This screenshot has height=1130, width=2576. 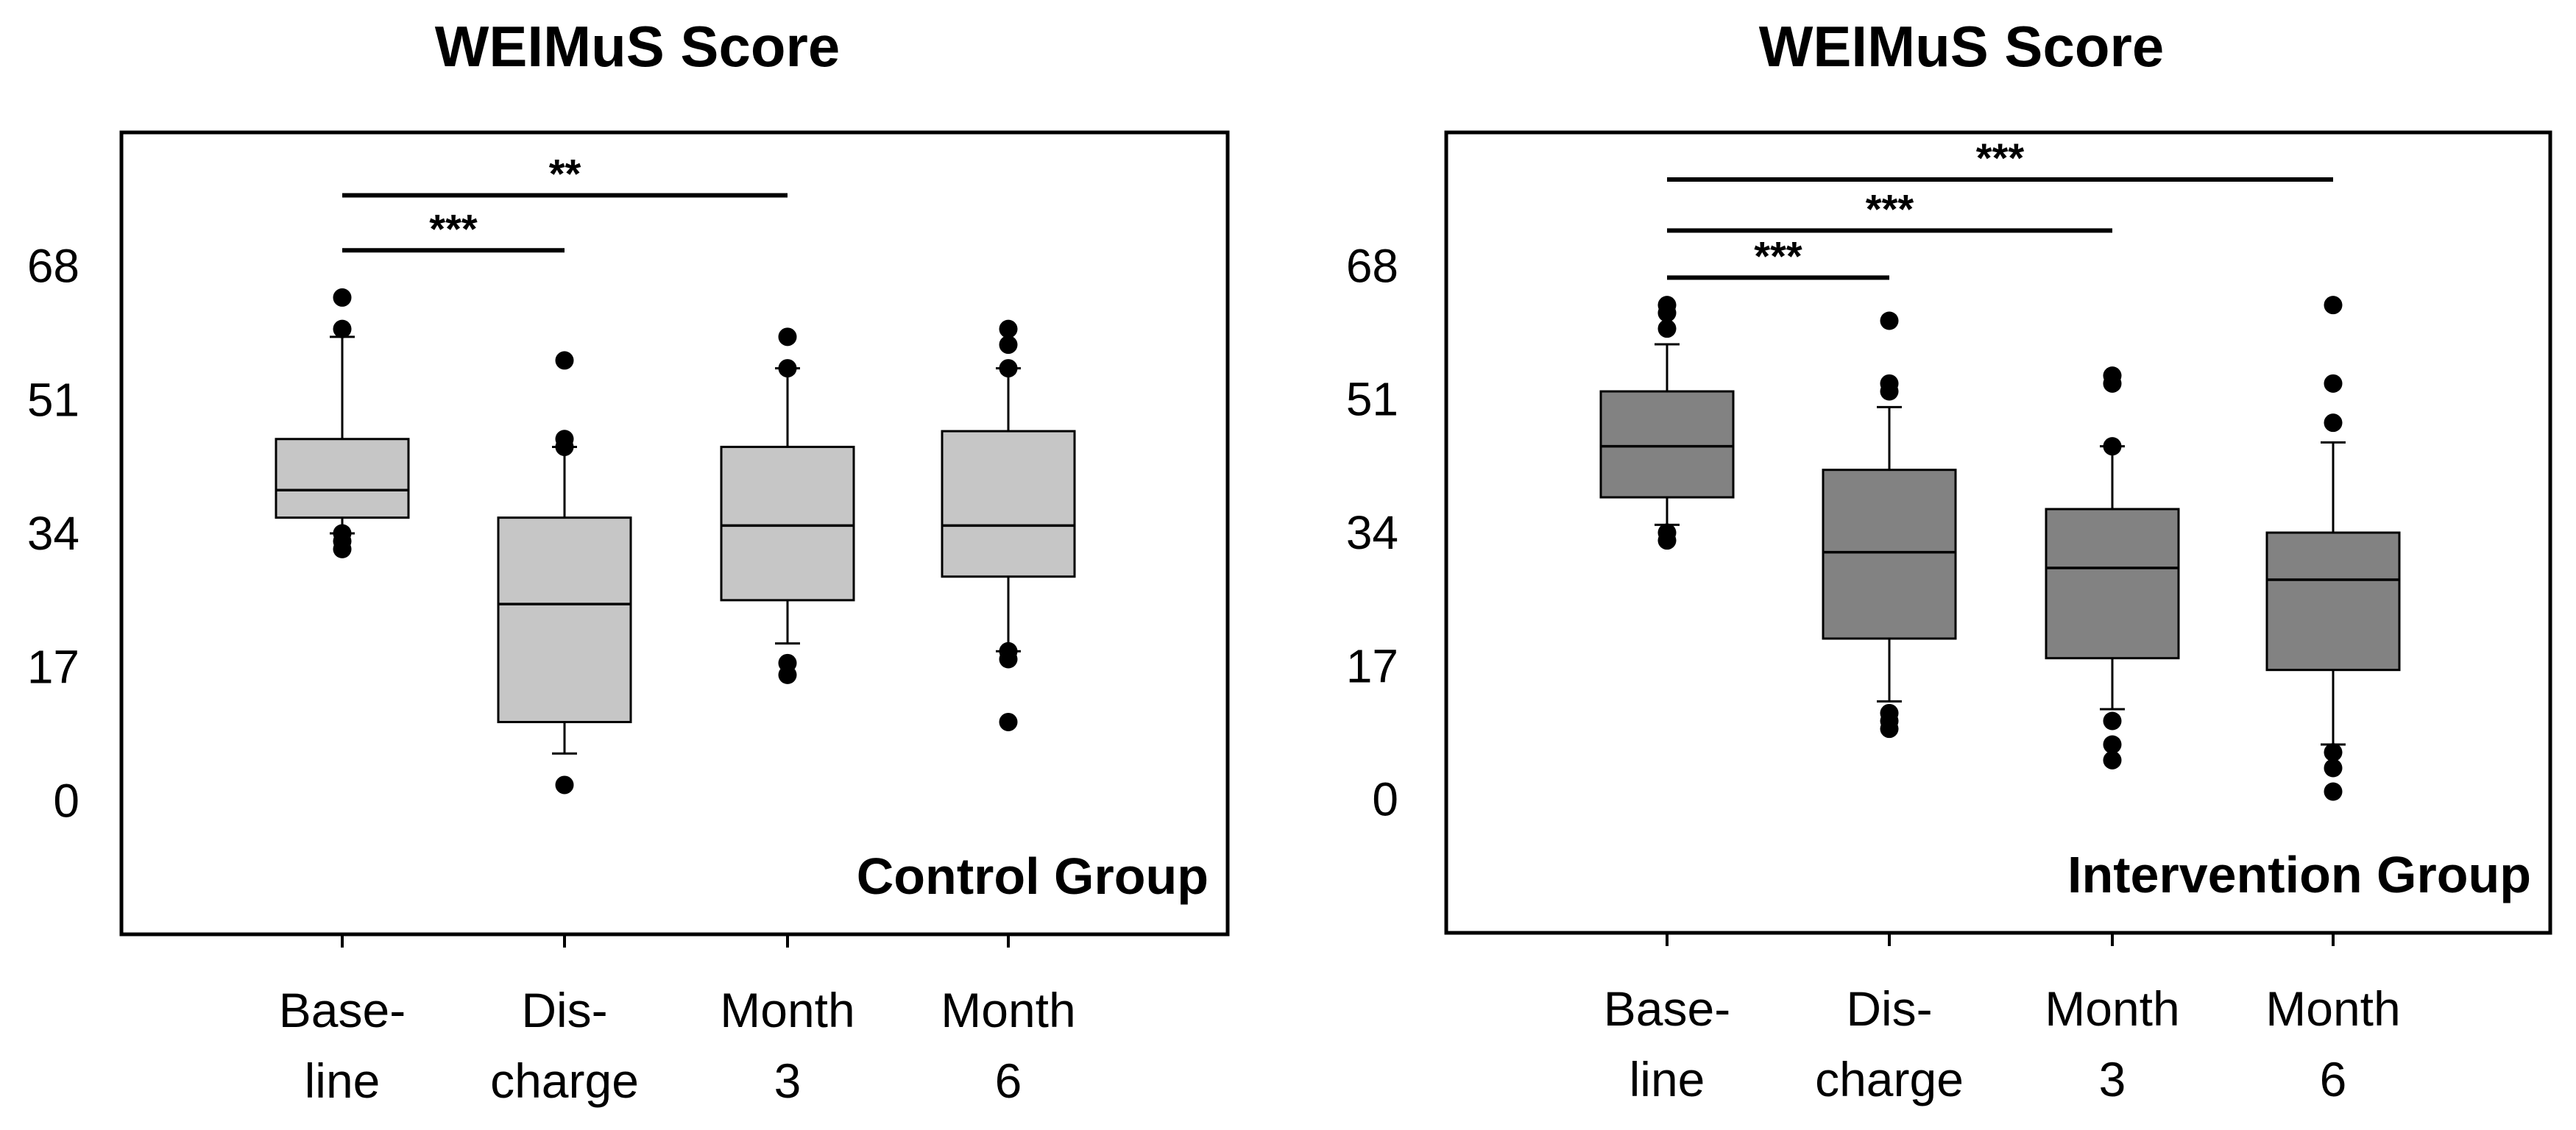 What do you see at coordinates (342, 1010) in the screenshot?
I see `chart-1-category-label: Base-` at bounding box center [342, 1010].